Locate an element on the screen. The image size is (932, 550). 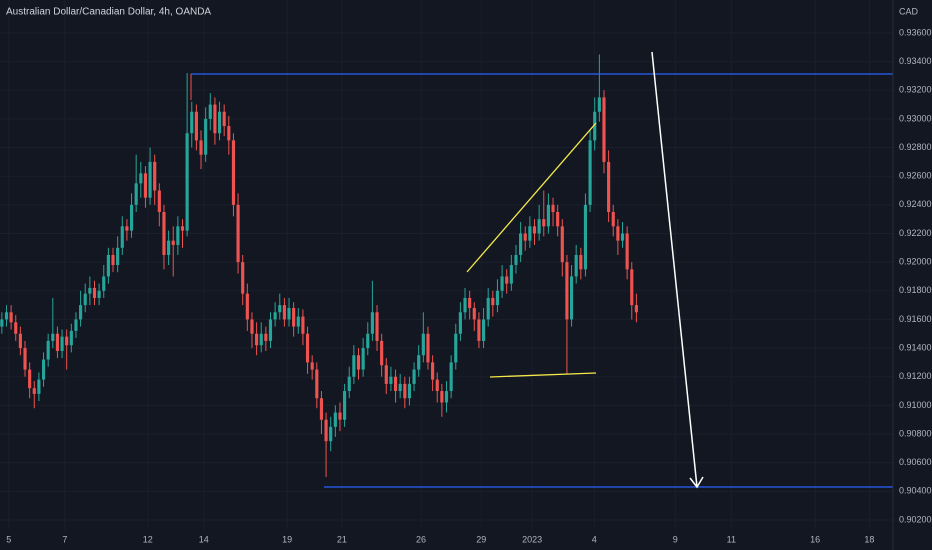
wedge-lower is located at coordinates (543, 375).